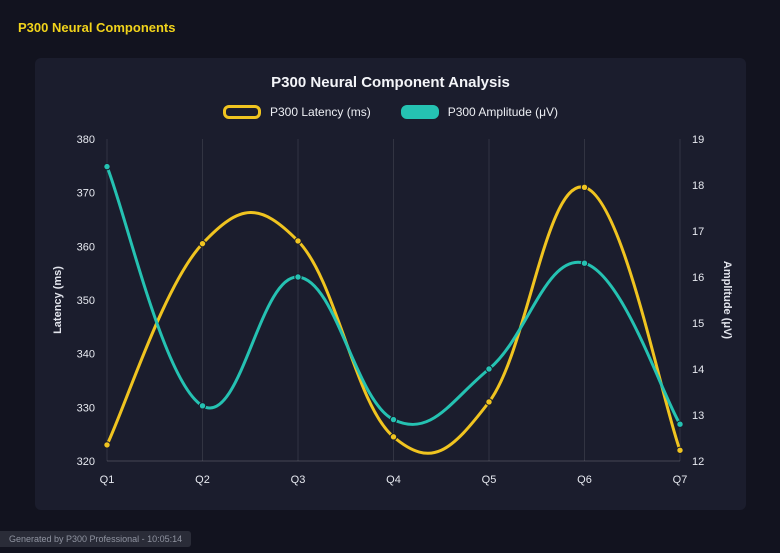  What do you see at coordinates (698, 278) in the screenshot?
I see `svg-text: 16` at bounding box center [698, 278].